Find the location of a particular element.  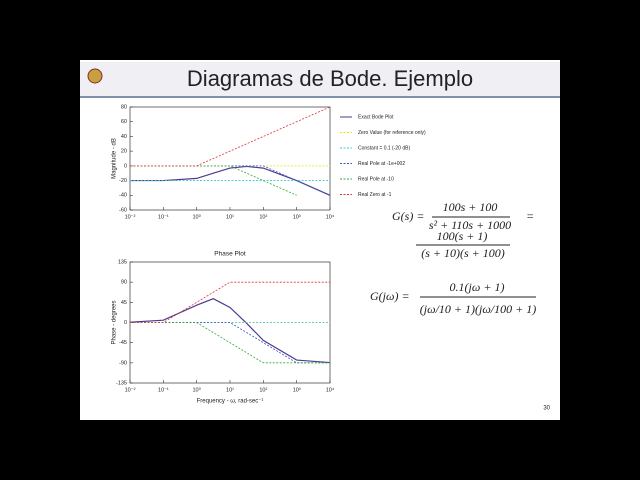

legend-label: Constant = 0.1 (-20 dB) is located at coordinates (384, 148).